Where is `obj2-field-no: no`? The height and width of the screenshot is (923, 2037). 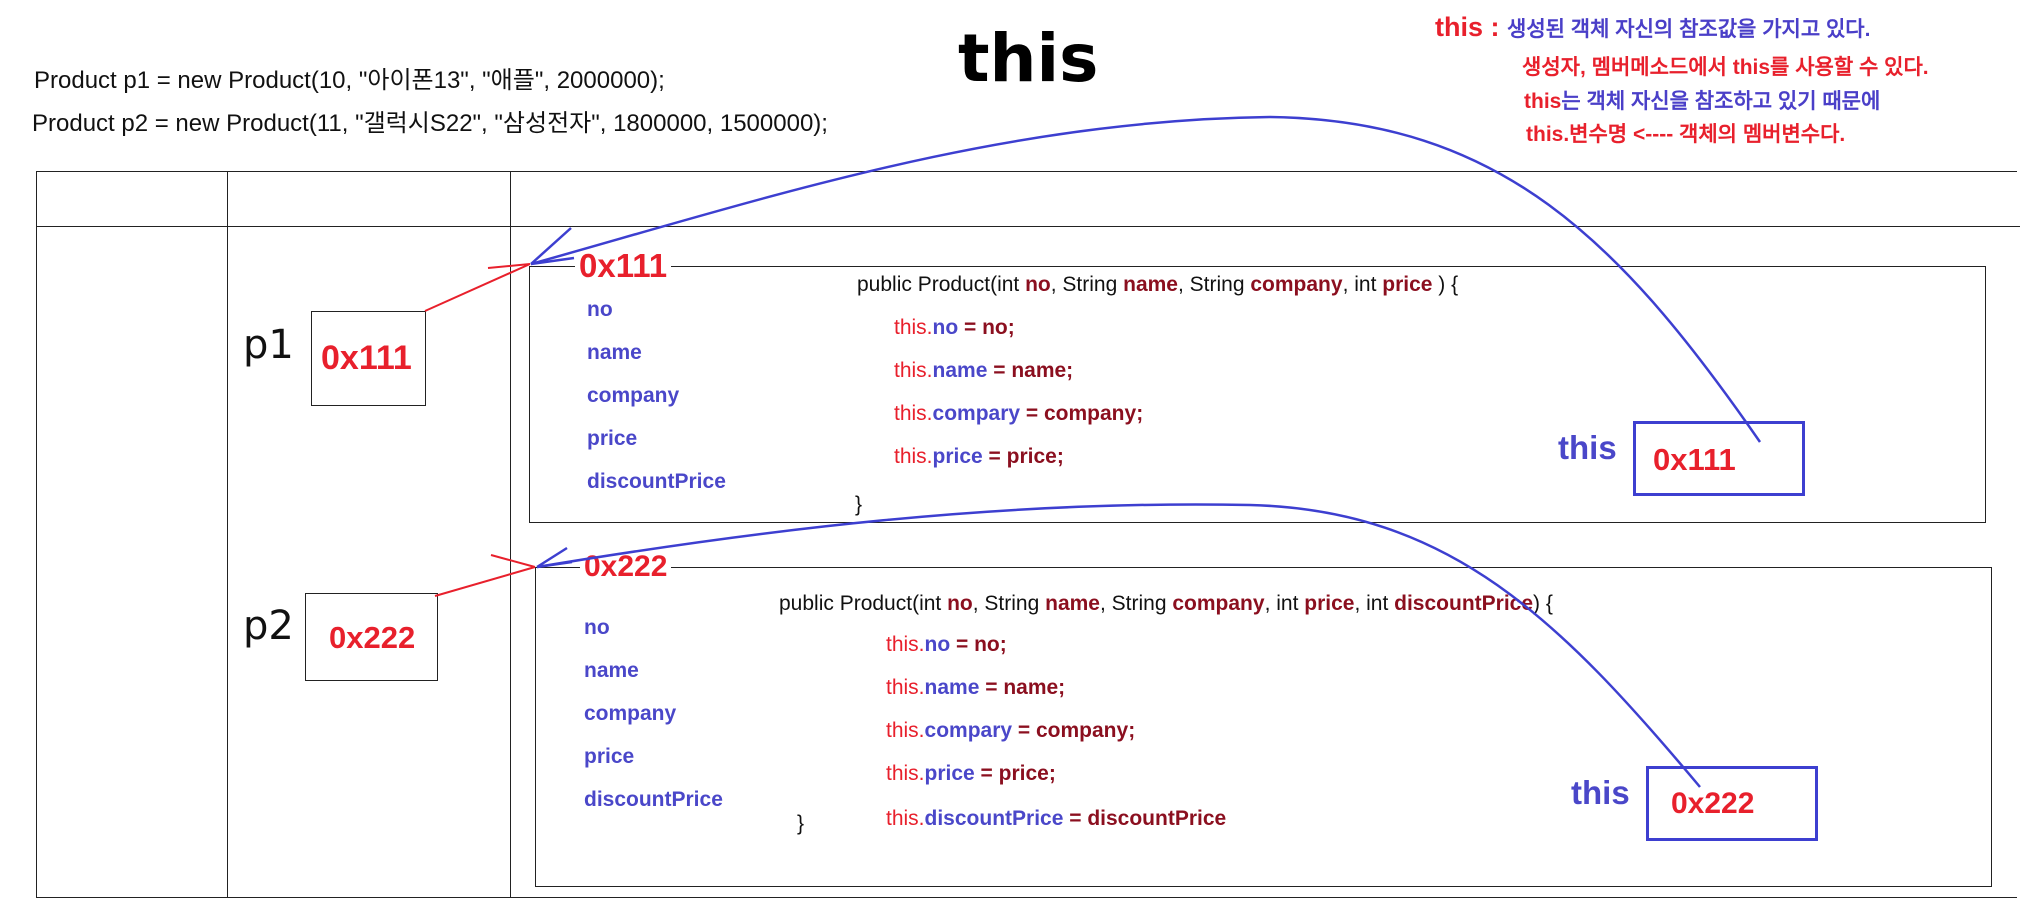 obj2-field-no: no is located at coordinates (597, 627).